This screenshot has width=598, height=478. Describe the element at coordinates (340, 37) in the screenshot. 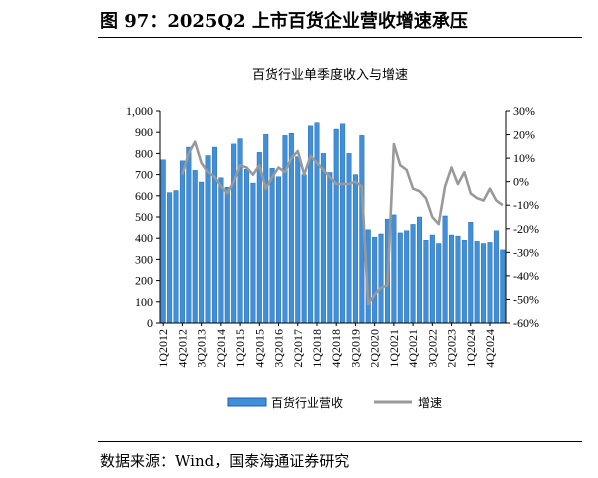

I see `title-rule` at that location.